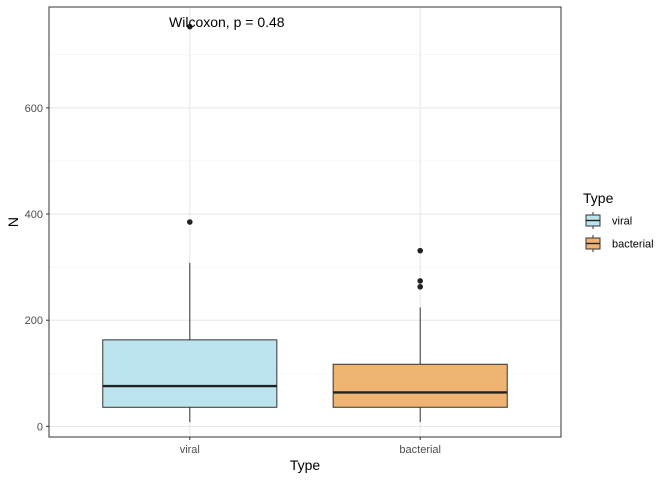 The height and width of the screenshot is (480, 672). I want to click on y-tick-label: 200, so click(34, 321).